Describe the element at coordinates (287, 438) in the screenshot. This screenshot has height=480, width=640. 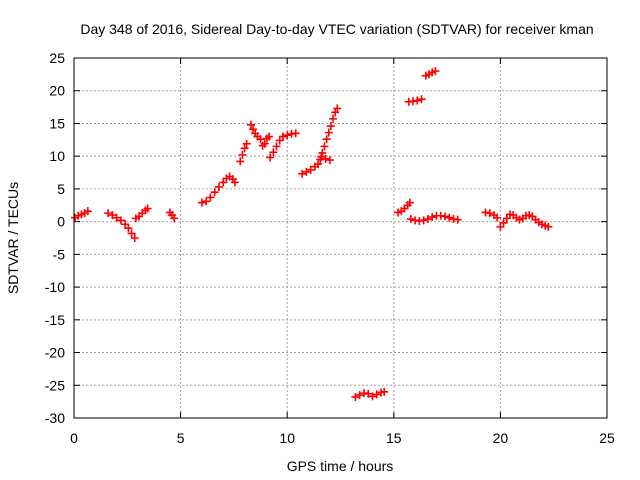
I see `x-tick-label: 10` at that location.